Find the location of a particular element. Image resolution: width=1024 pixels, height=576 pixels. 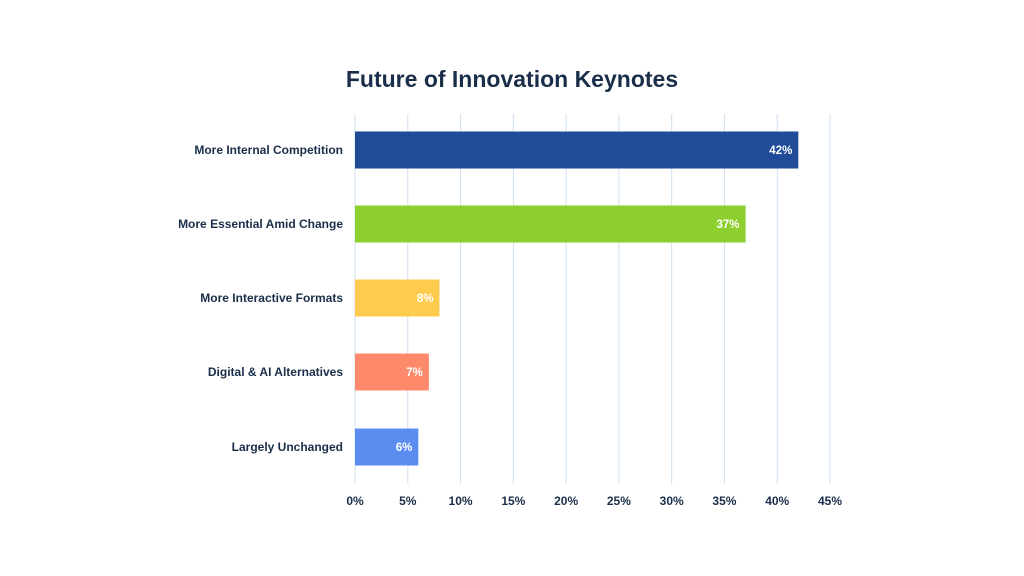

category-label: Digital & AI Alternatives is located at coordinates (275, 372).